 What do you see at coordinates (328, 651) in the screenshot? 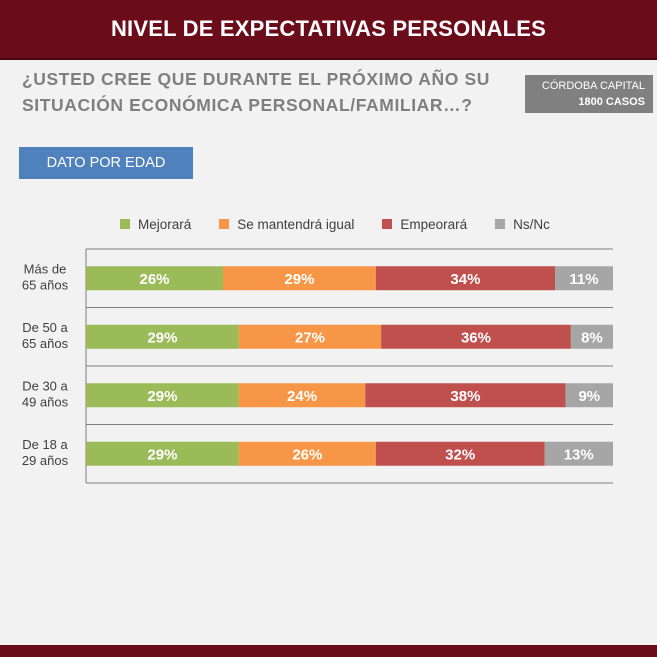
I see `footer-bar` at bounding box center [328, 651].